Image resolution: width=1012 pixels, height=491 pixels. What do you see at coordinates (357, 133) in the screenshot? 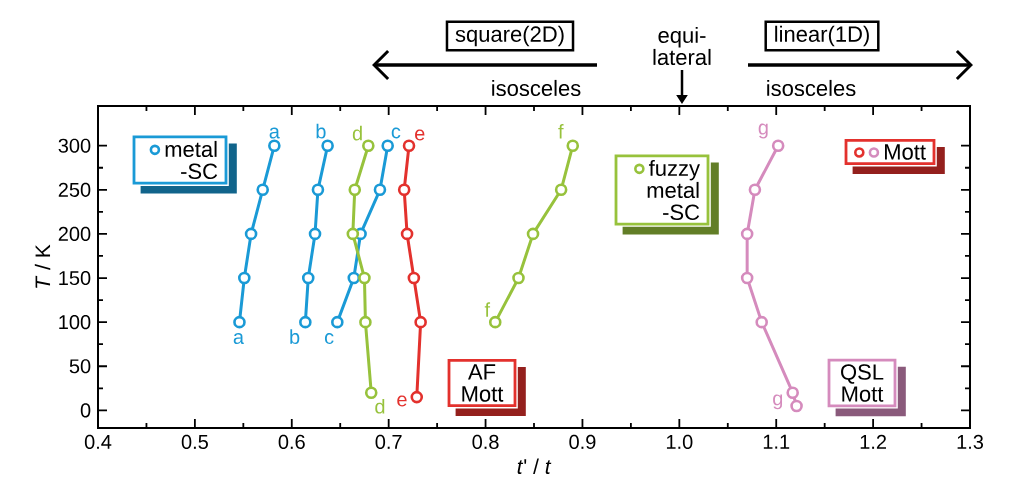
I see `text: d` at bounding box center [357, 133].